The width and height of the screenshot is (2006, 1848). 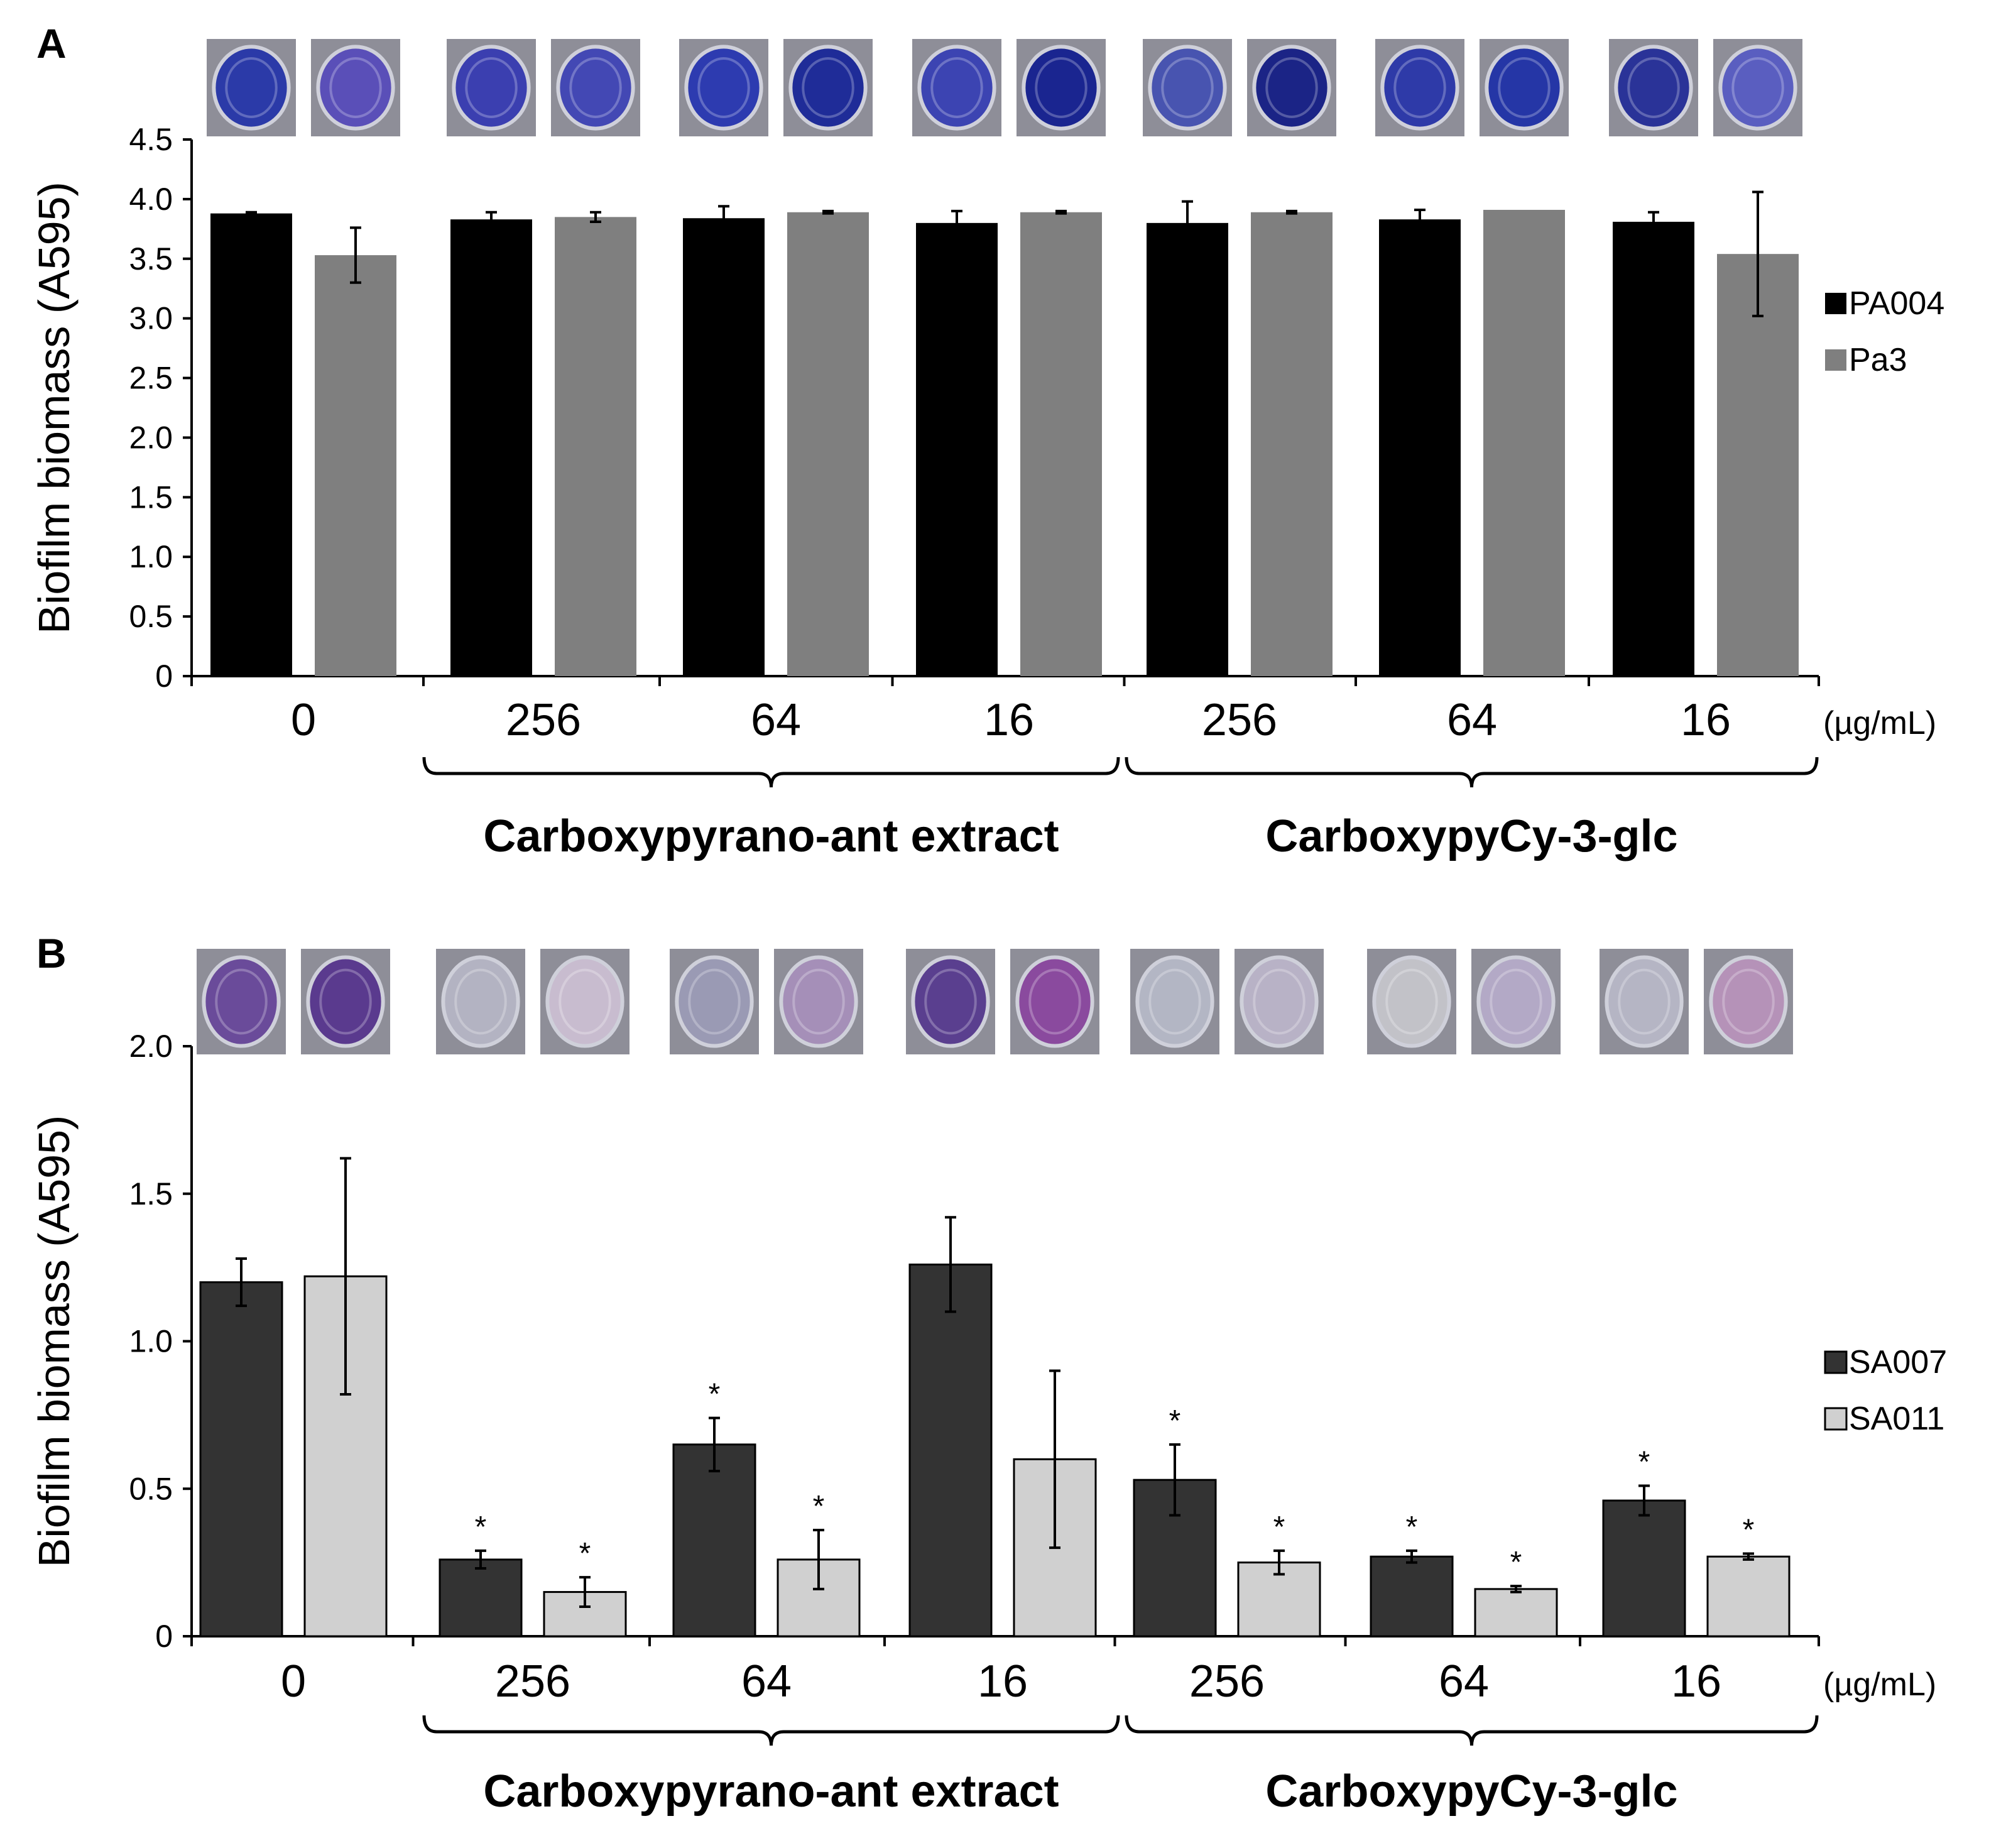 I want to click on x-unit-label: (µg/mL), so click(x=1879, y=723).